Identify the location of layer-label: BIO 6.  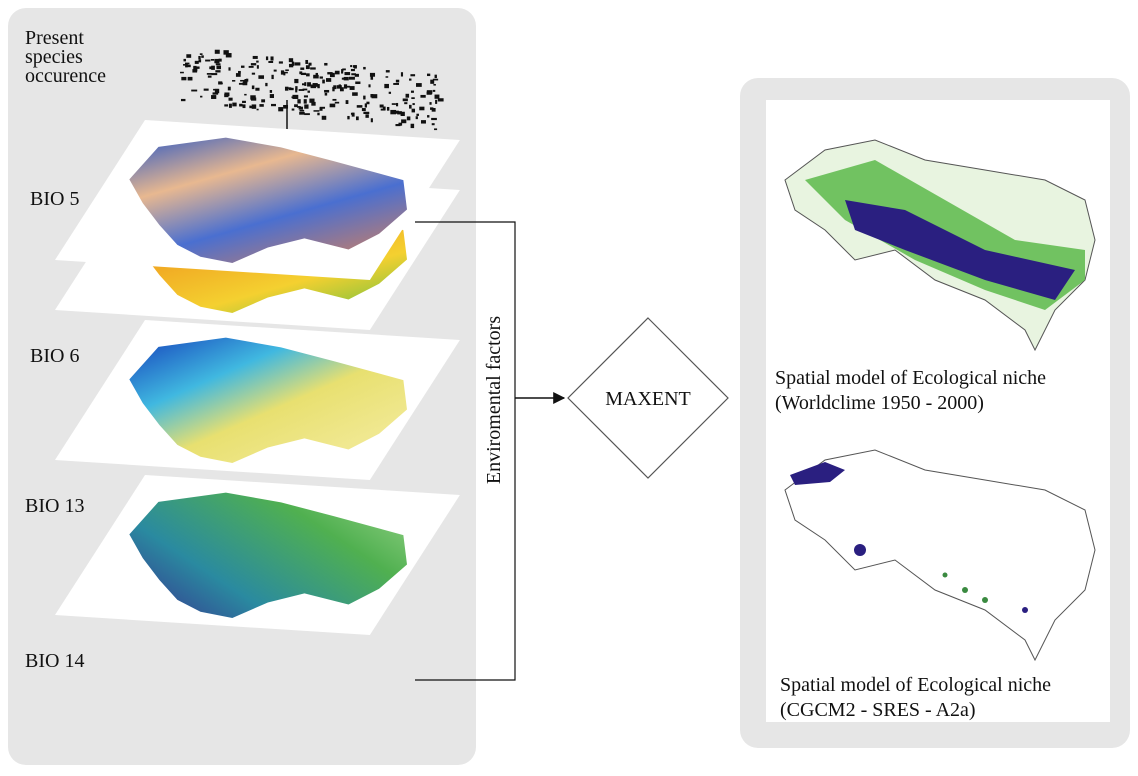
(54, 356).